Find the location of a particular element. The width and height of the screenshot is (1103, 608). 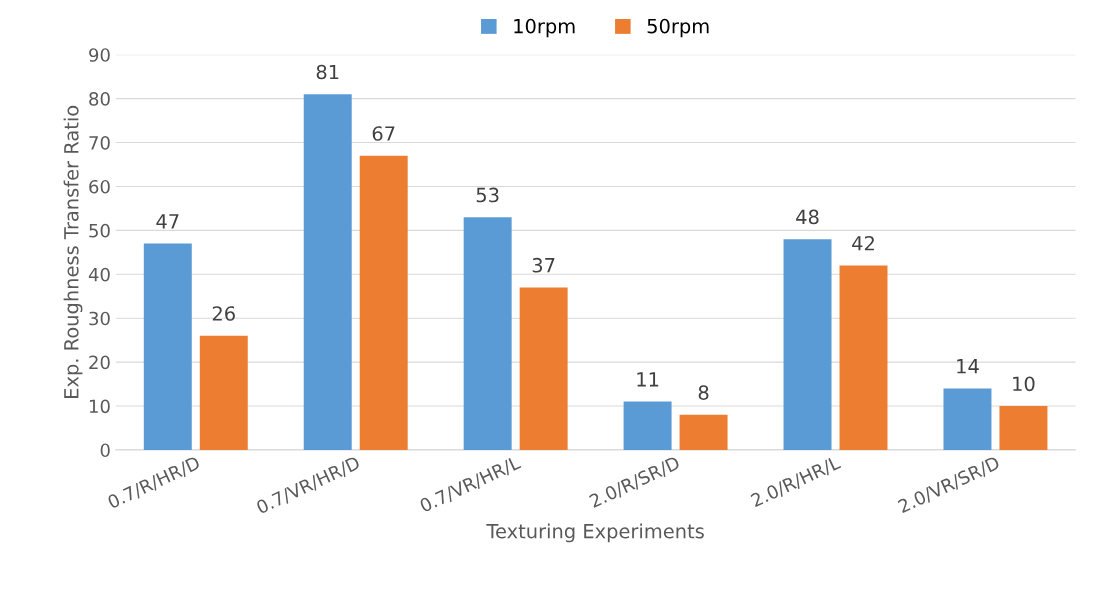

data-label: 67 is located at coordinates (383, 133).